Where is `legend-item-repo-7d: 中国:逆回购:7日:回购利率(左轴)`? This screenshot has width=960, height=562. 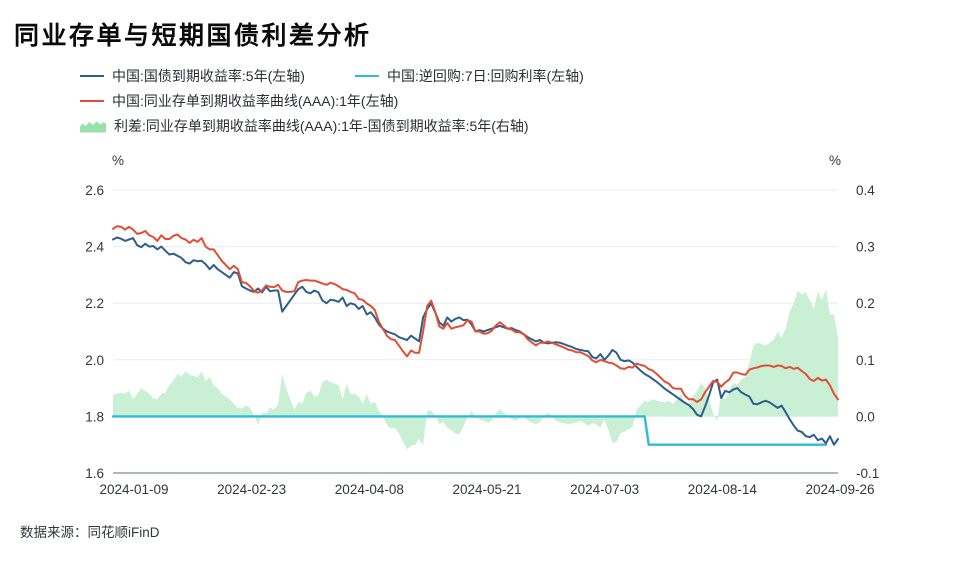
legend-item-repo-7d: 中国:逆回购:7日:回购利率(左轴) is located at coordinates (469, 76).